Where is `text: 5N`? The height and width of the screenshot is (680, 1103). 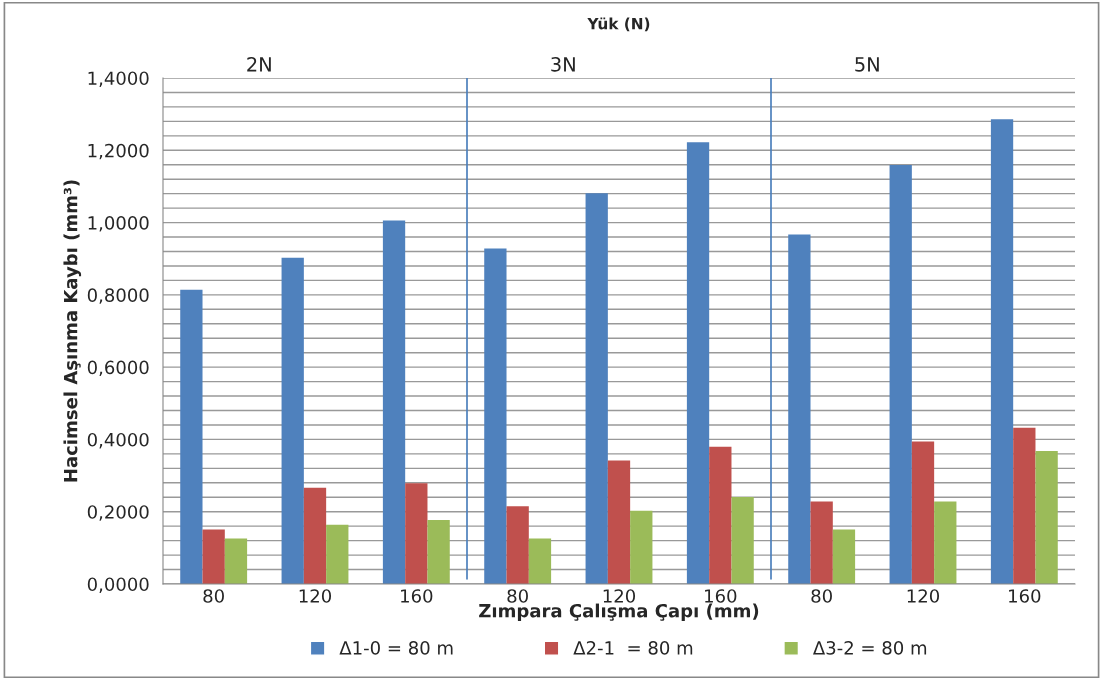 text: 5N is located at coordinates (867, 64).